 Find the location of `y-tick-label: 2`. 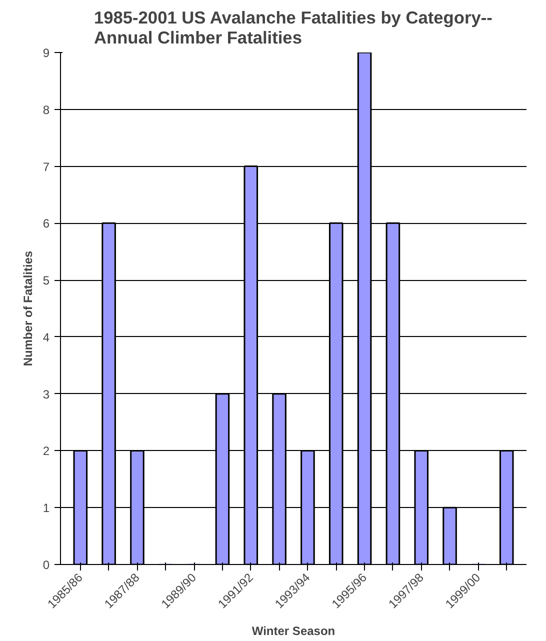

y-tick-label: 2 is located at coordinates (46, 451).